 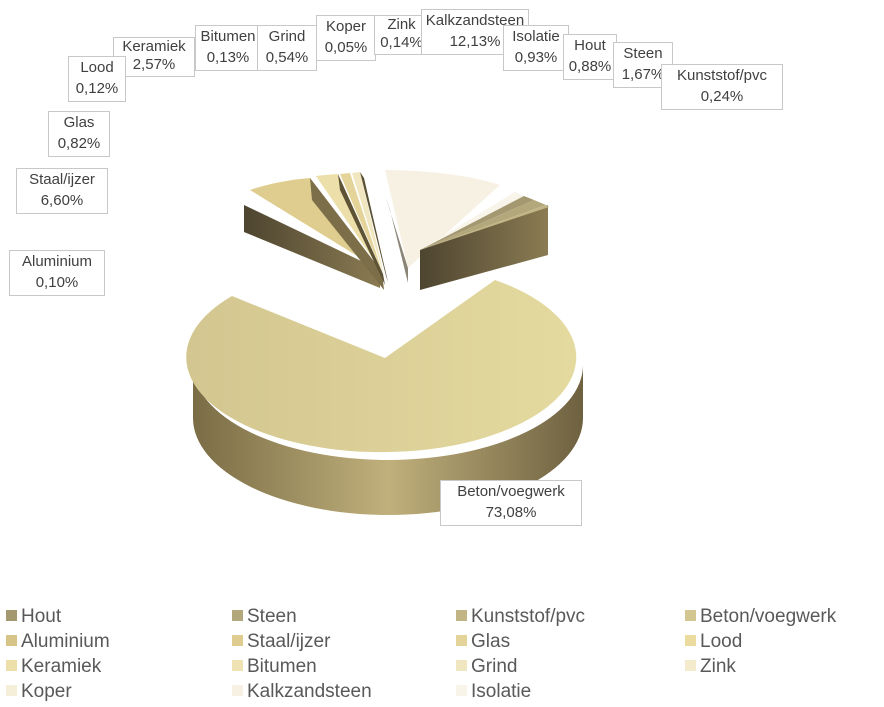 I want to click on legend-item-grind: Grind, so click(x=486, y=667).